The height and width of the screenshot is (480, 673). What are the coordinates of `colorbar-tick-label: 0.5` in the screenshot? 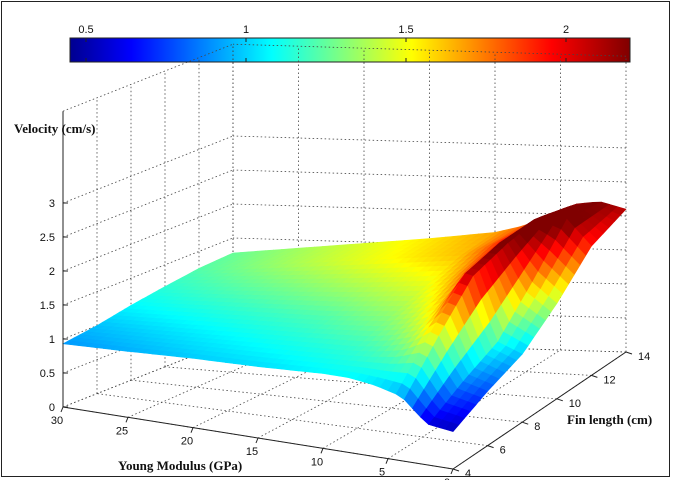 It's located at (85, 30).